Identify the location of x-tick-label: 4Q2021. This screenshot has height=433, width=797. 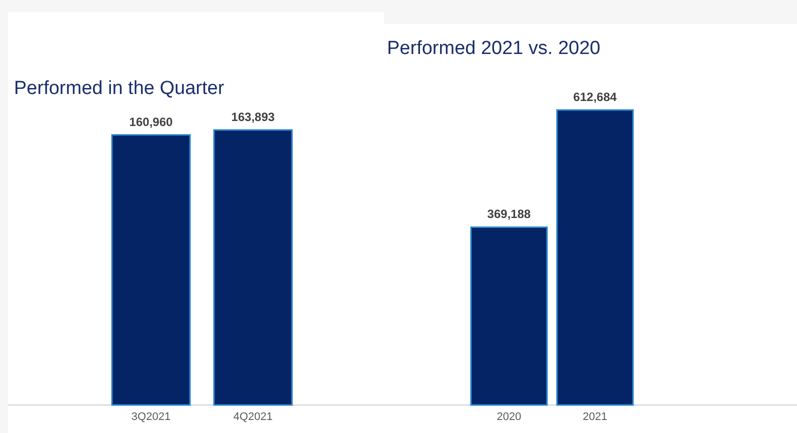
(253, 417).